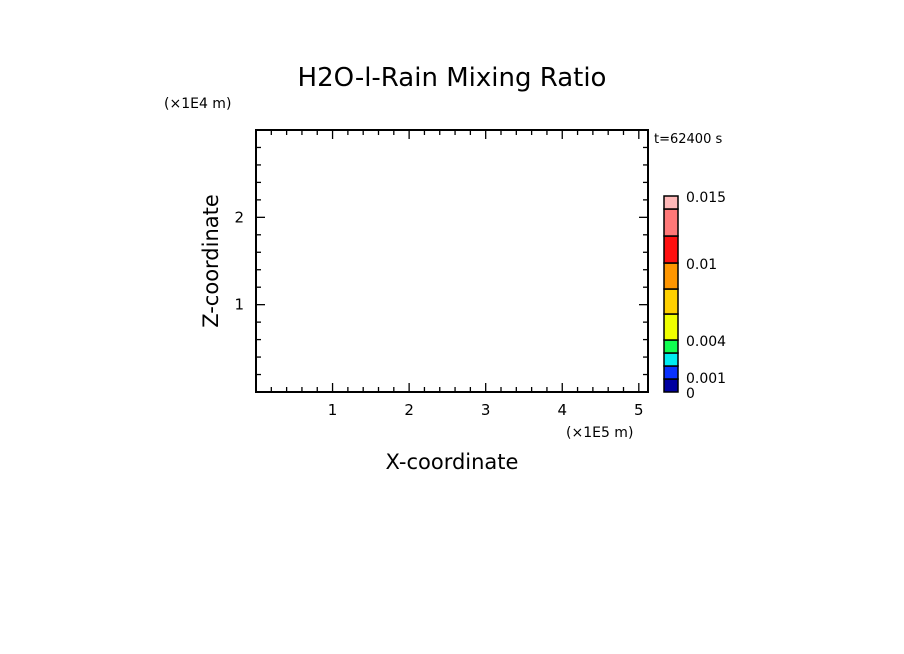 The height and width of the screenshot is (654, 904). Describe the element at coordinates (701, 265) in the screenshot. I see `colorbar-label: 0.01` at that location.